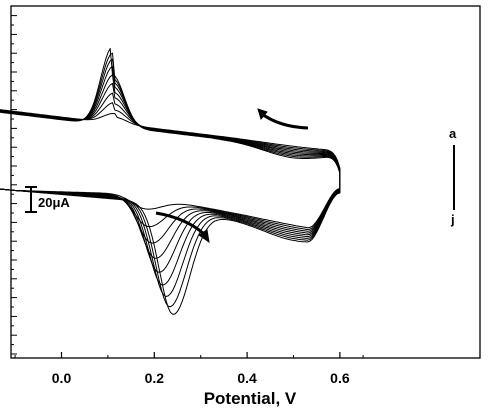 The width and height of the screenshot is (500, 411). Describe the element at coordinates (340, 378) in the screenshot. I see `x-tick-label: 0.6` at that location.